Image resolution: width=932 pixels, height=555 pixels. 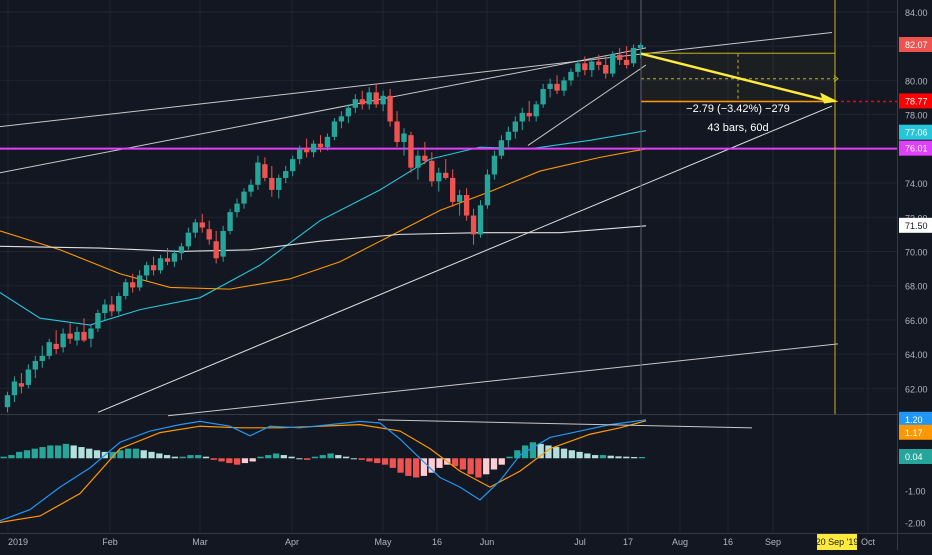 I want to click on time-tick-label: Aug, so click(x=680, y=542).